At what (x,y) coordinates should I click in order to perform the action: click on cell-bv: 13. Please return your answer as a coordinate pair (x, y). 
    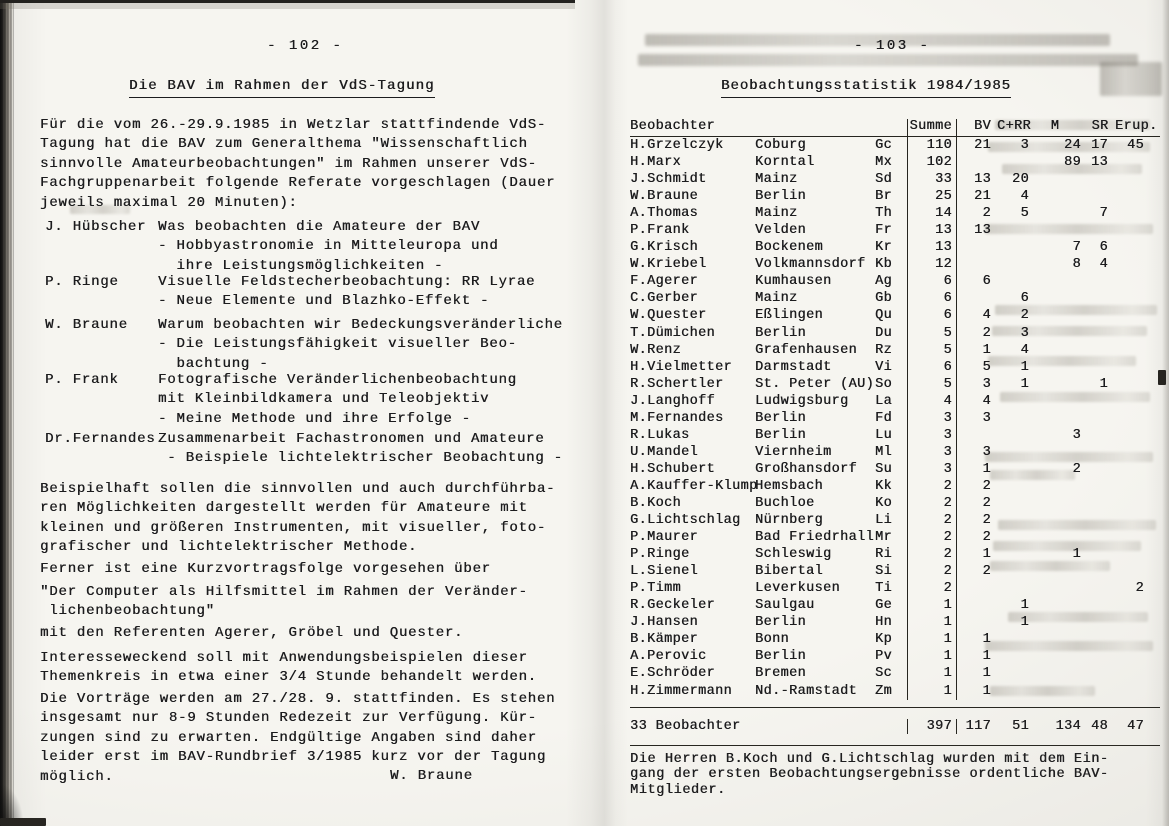
    Looking at the image, I should click on (982, 180).